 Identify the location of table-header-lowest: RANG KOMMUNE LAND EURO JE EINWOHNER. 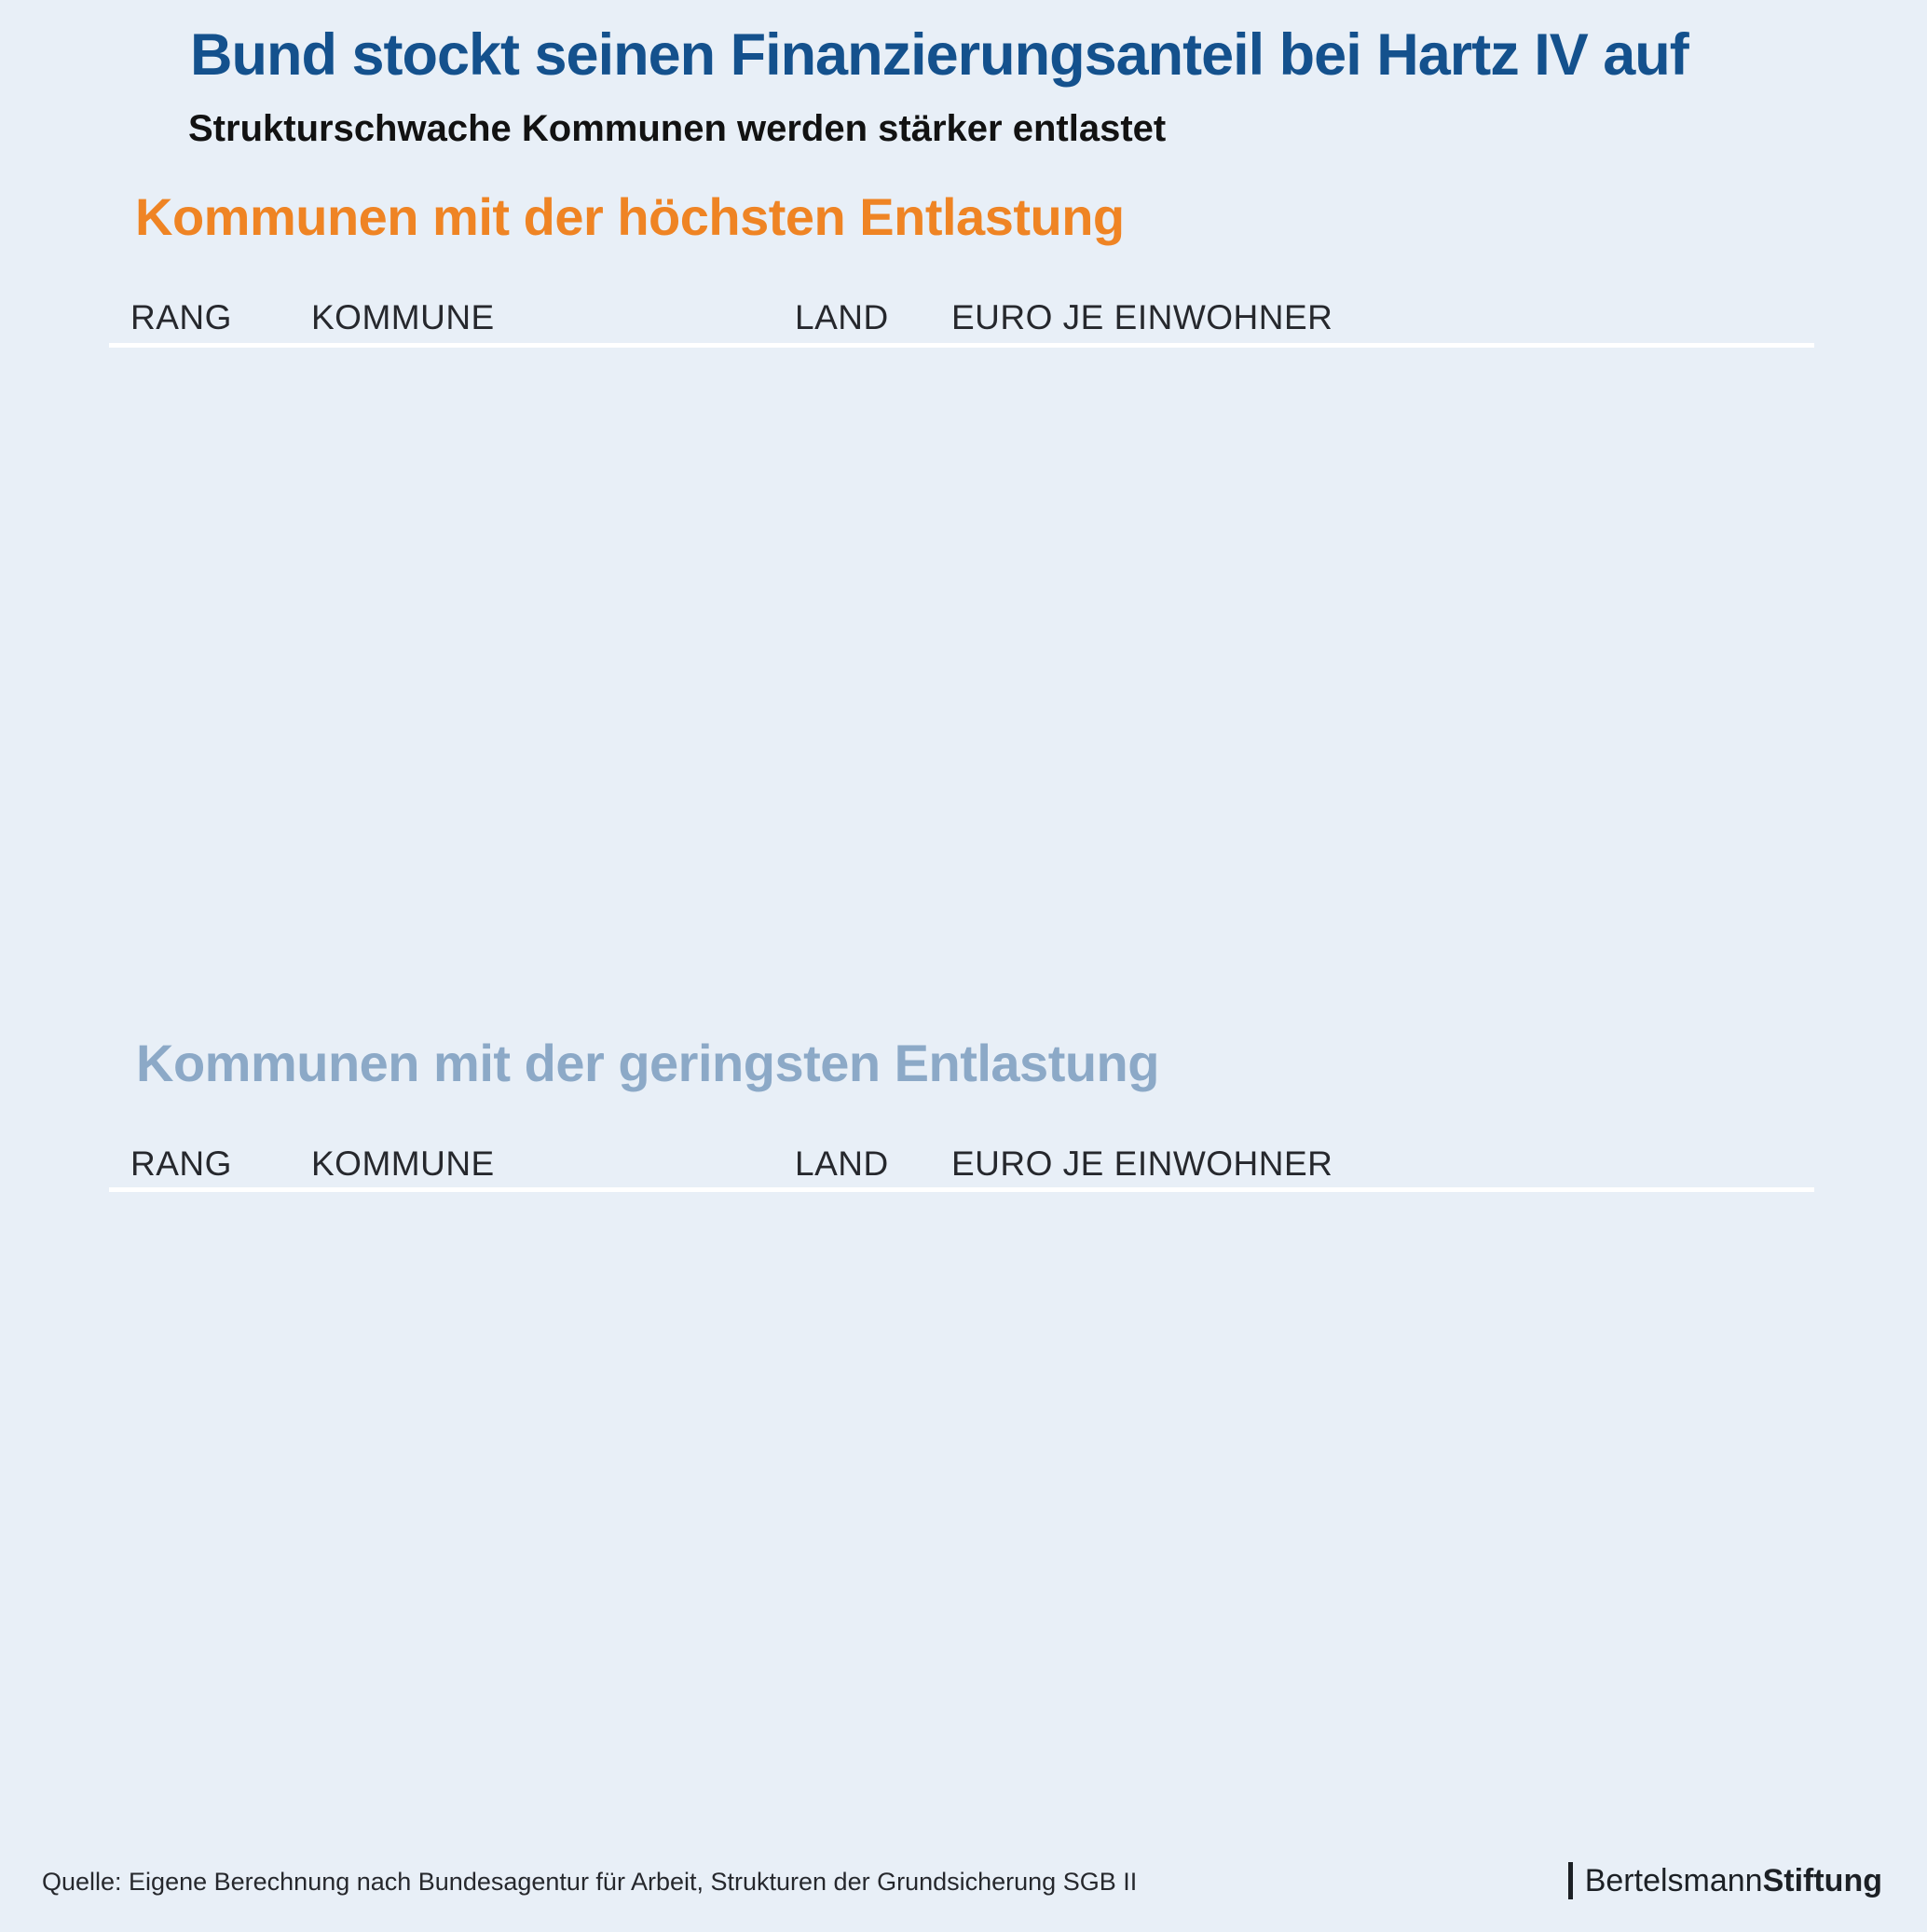
(963, 1165).